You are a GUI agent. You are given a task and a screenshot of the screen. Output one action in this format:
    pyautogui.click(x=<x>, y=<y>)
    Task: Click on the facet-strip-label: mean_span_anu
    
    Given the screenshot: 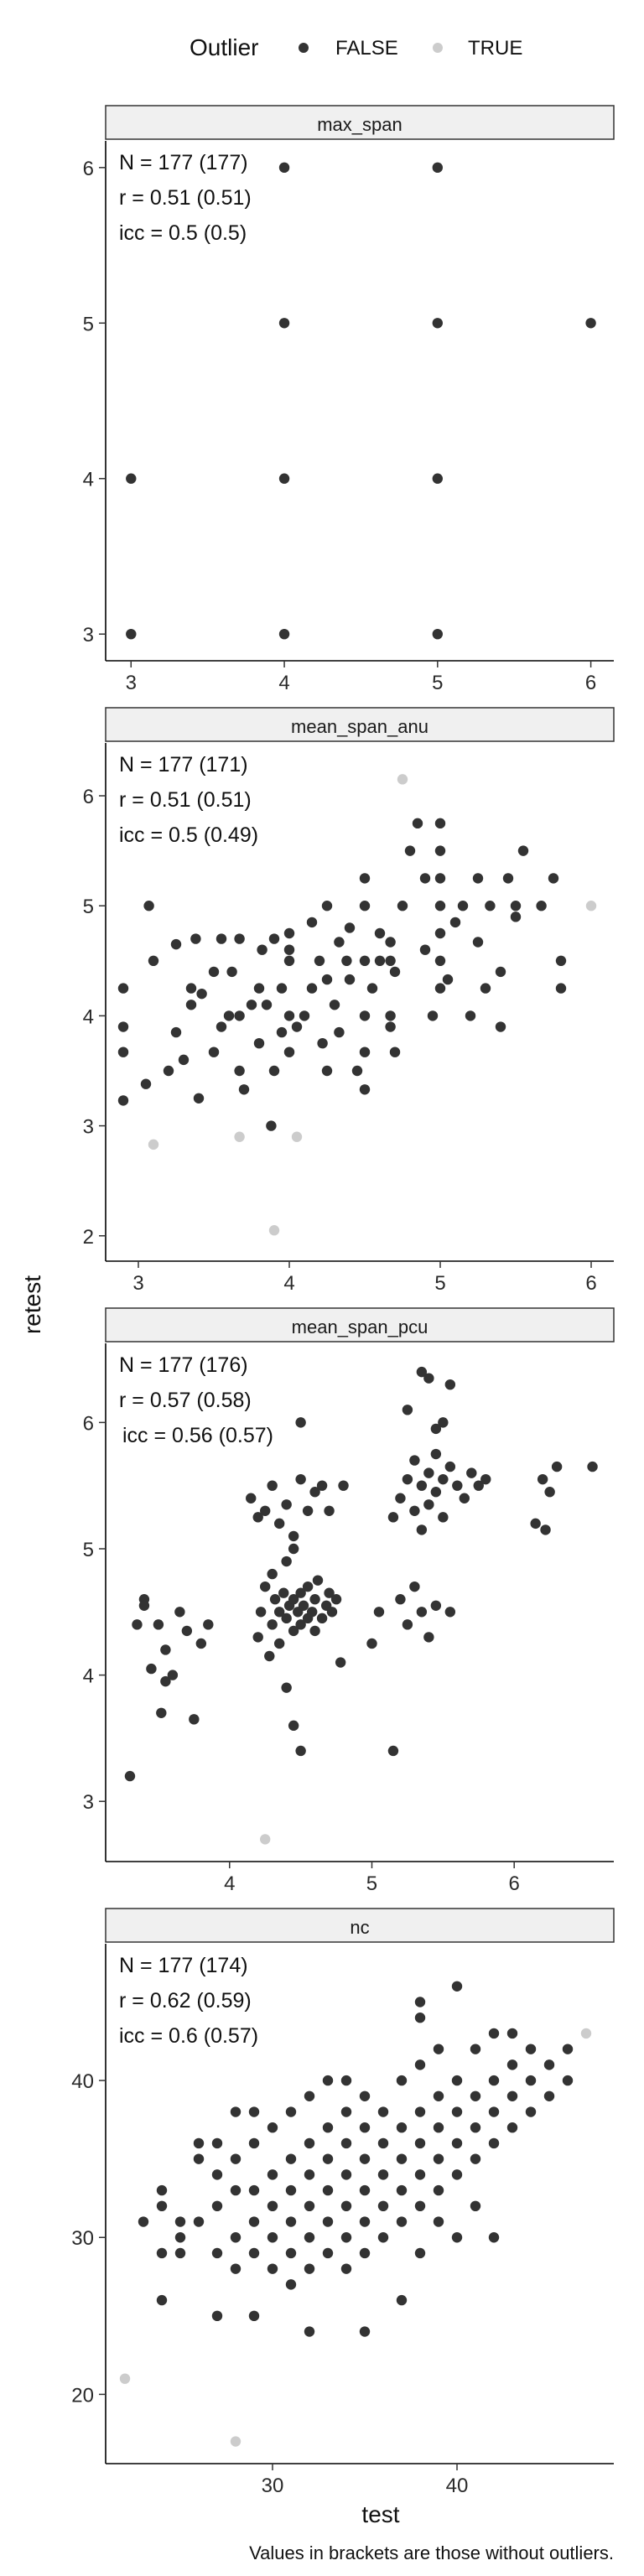 What is the action you would take?
    pyautogui.click(x=359, y=726)
    